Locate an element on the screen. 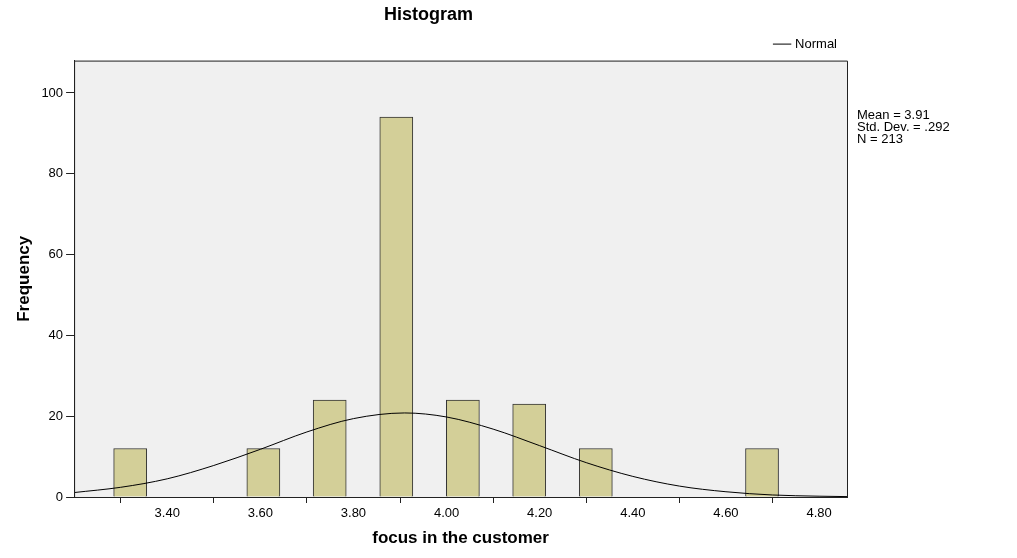 This screenshot has height=558, width=1017. legend-label: Normal is located at coordinates (816, 43).